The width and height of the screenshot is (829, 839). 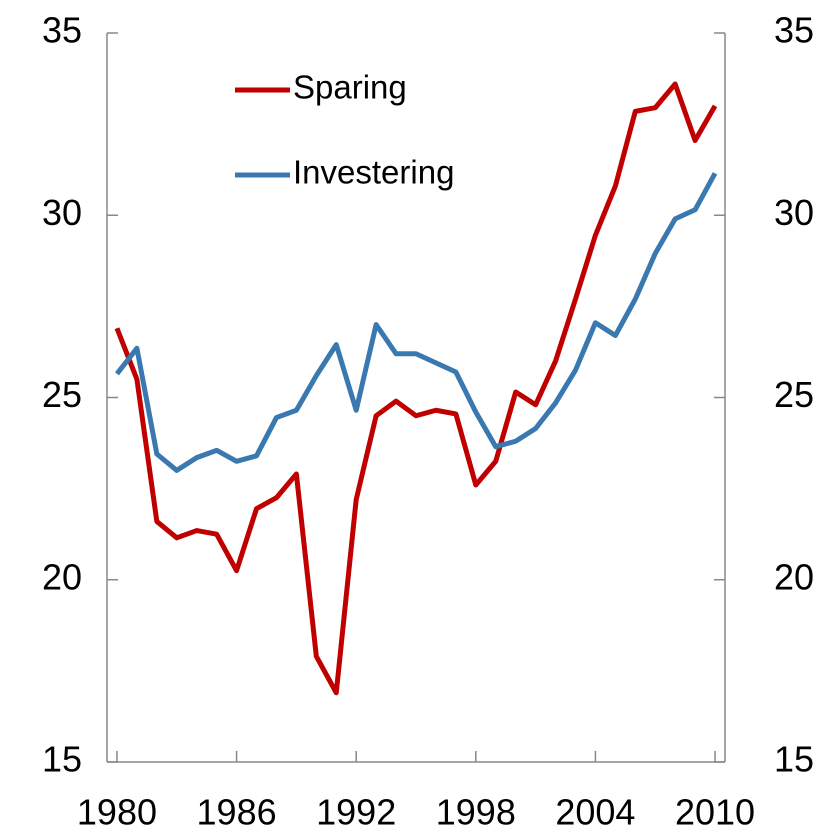 What do you see at coordinates (356, 812) in the screenshot?
I see `x-tick-label: 1992` at bounding box center [356, 812].